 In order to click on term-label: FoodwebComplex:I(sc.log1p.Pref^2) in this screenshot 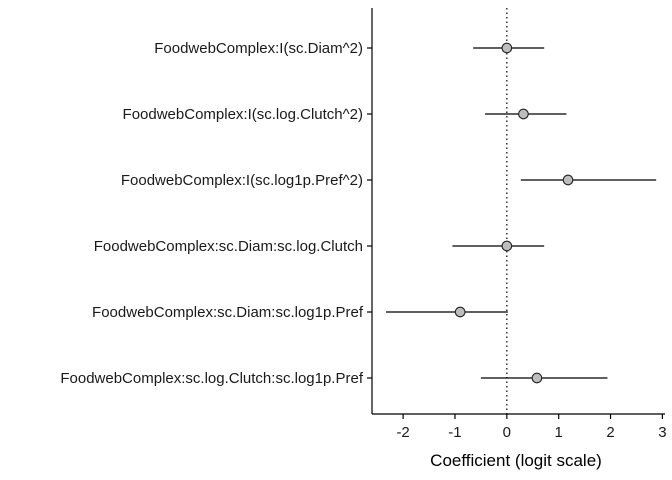, I will do `click(242, 180)`.